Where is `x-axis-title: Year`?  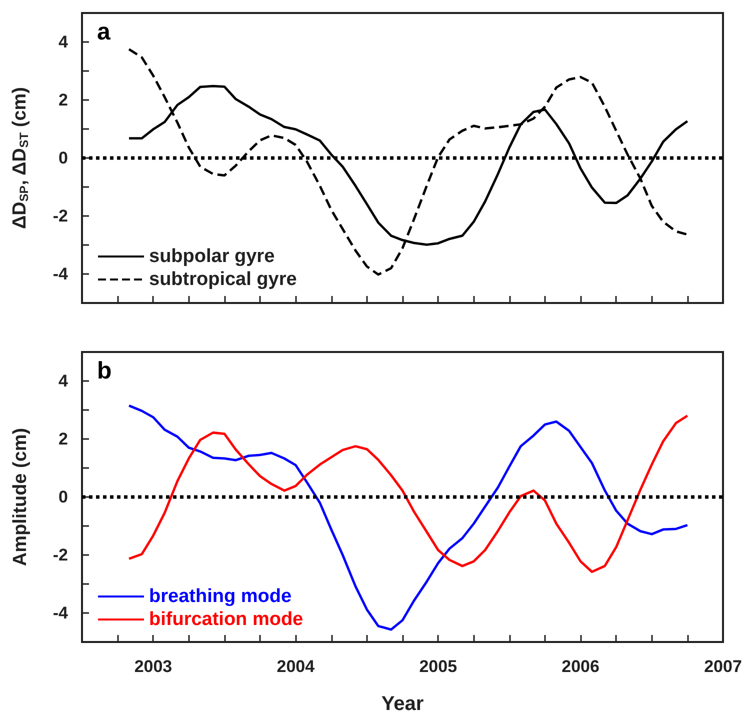 x-axis-title: Year is located at coordinates (402, 703).